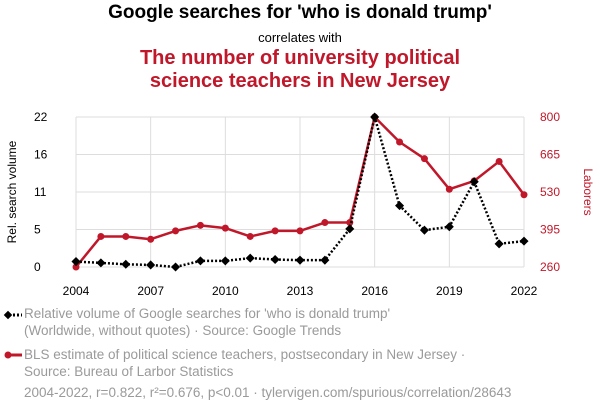 This screenshot has width=600, height=414. Describe the element at coordinates (374, 291) in the screenshot. I see `x-tick-label: 2016` at that location.